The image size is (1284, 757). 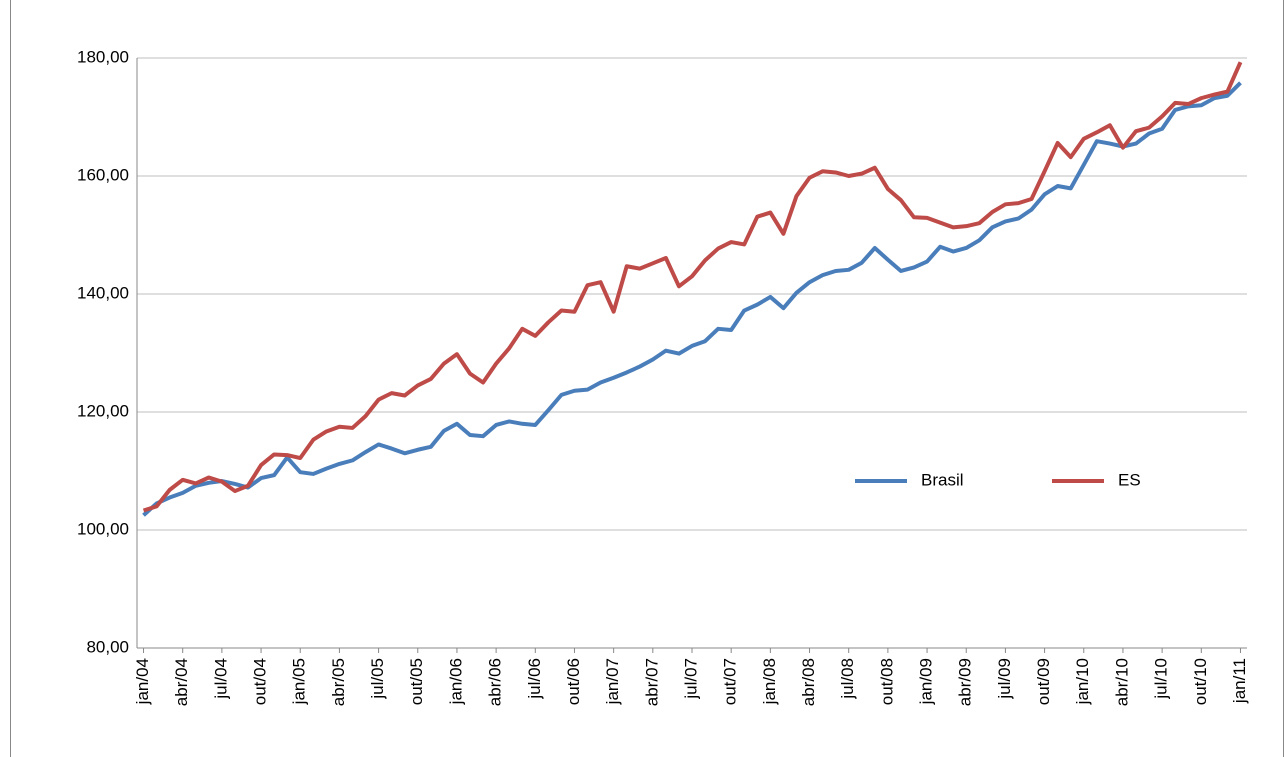 I want to click on x-tick-label: jul/09, so click(x=1004, y=679).